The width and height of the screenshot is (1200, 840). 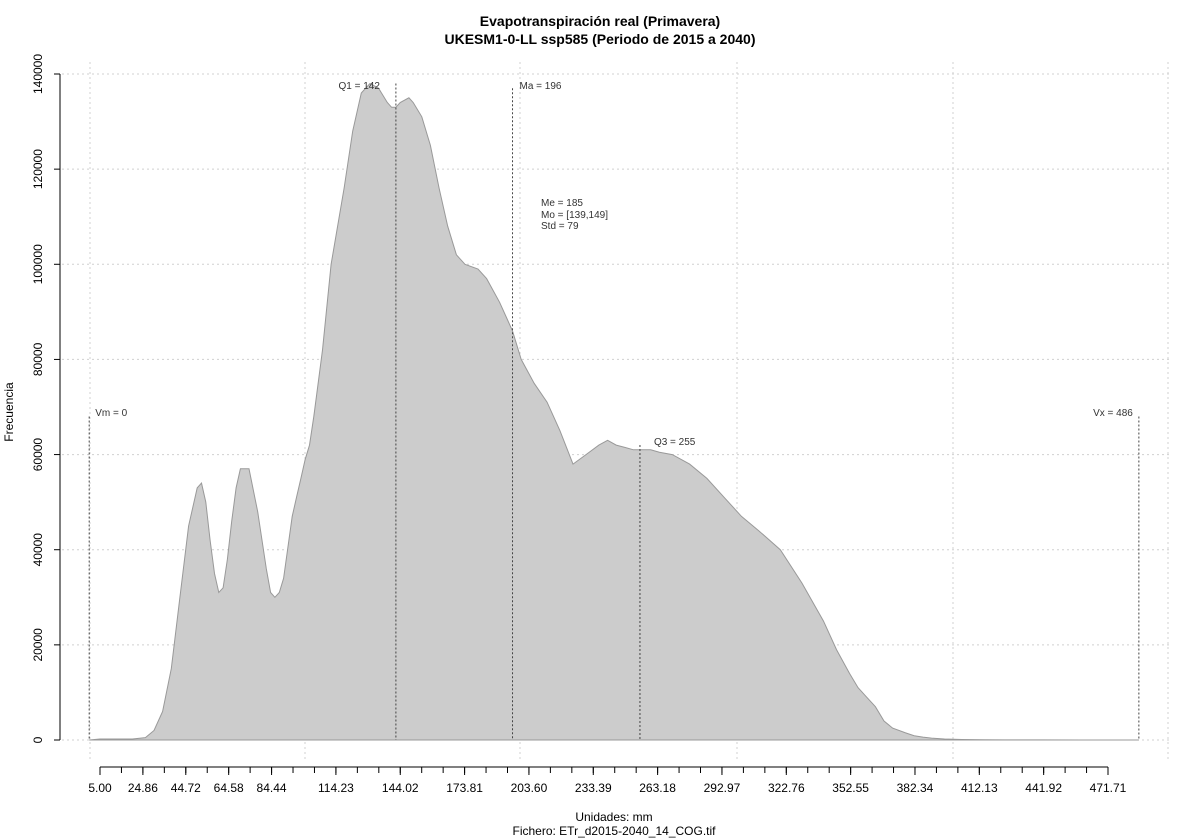 I want to click on stats-box: Me = 185 Mo = [139,149] Std = 79, so click(x=574, y=215).